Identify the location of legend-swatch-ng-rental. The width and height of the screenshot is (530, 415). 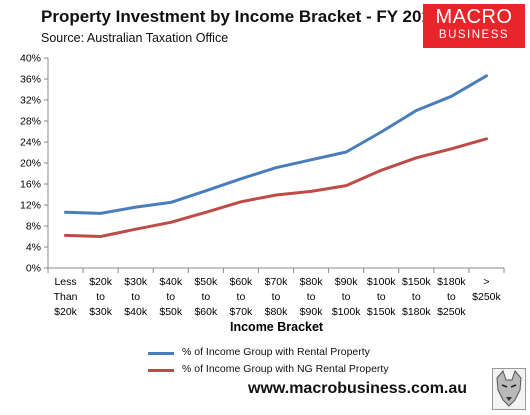
(161, 370).